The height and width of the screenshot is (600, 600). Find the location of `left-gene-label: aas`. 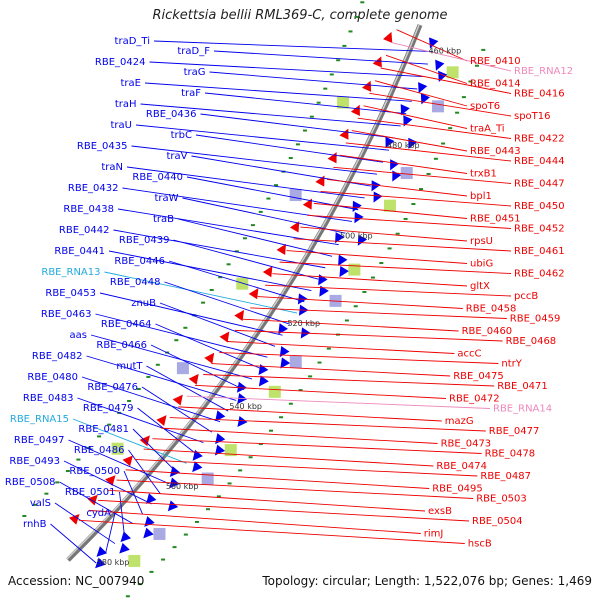

left-gene-label: aas is located at coordinates (78, 335).